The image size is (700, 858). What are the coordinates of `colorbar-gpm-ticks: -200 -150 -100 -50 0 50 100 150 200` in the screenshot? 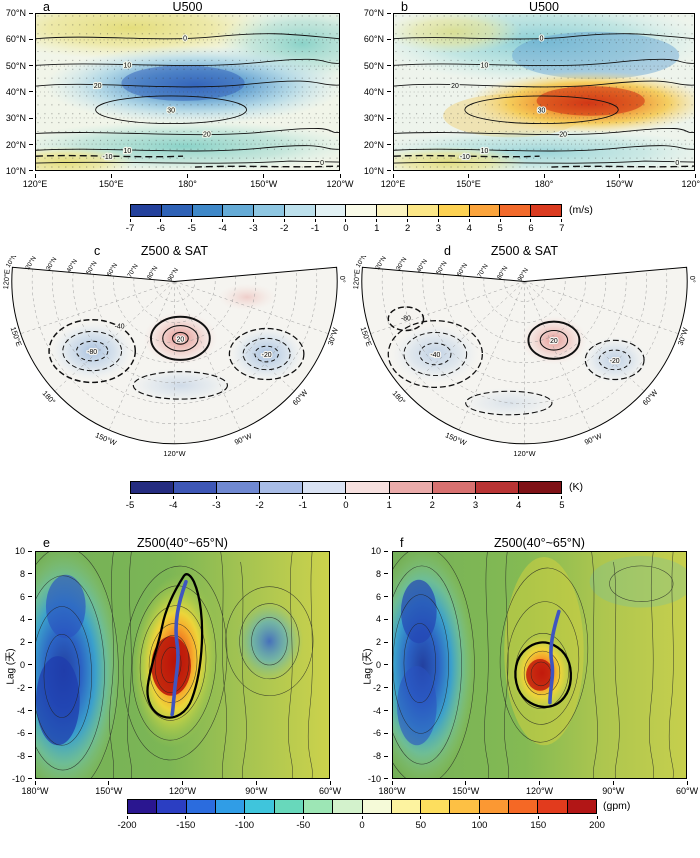 It's located at (361, 825).